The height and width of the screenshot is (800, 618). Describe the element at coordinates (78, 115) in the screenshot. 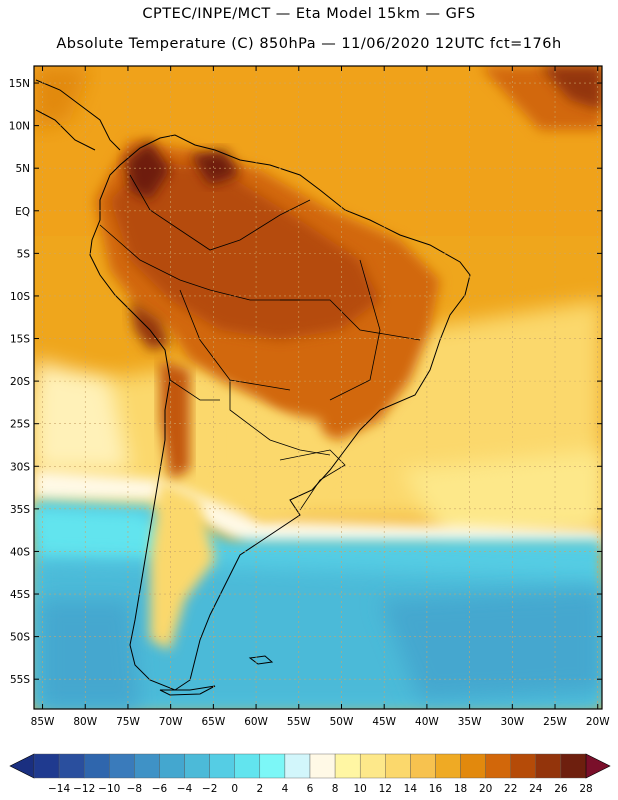

I see `central-america-coastline` at that location.